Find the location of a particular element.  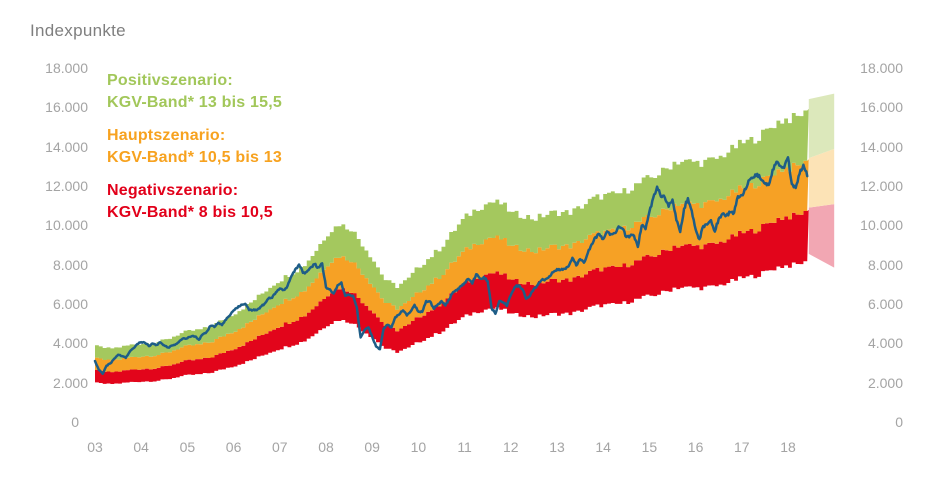

y-axis-label-left-16.000: 16.000 is located at coordinates (66, 107).